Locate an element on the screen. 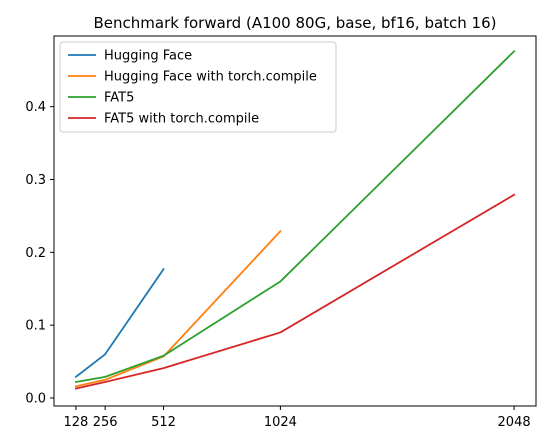 This screenshot has height=440, width=560. x-tick-label: 2048 is located at coordinates (514, 422).